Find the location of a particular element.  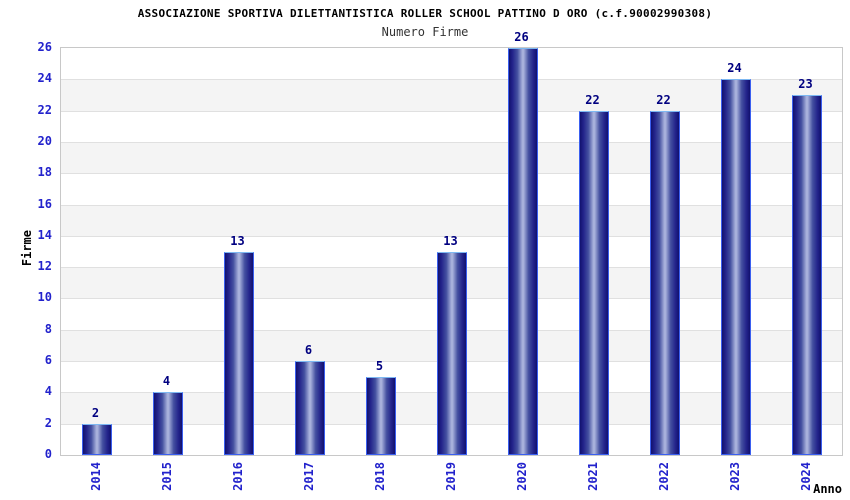

y-tick-8: 8 is located at coordinates (48, 328).